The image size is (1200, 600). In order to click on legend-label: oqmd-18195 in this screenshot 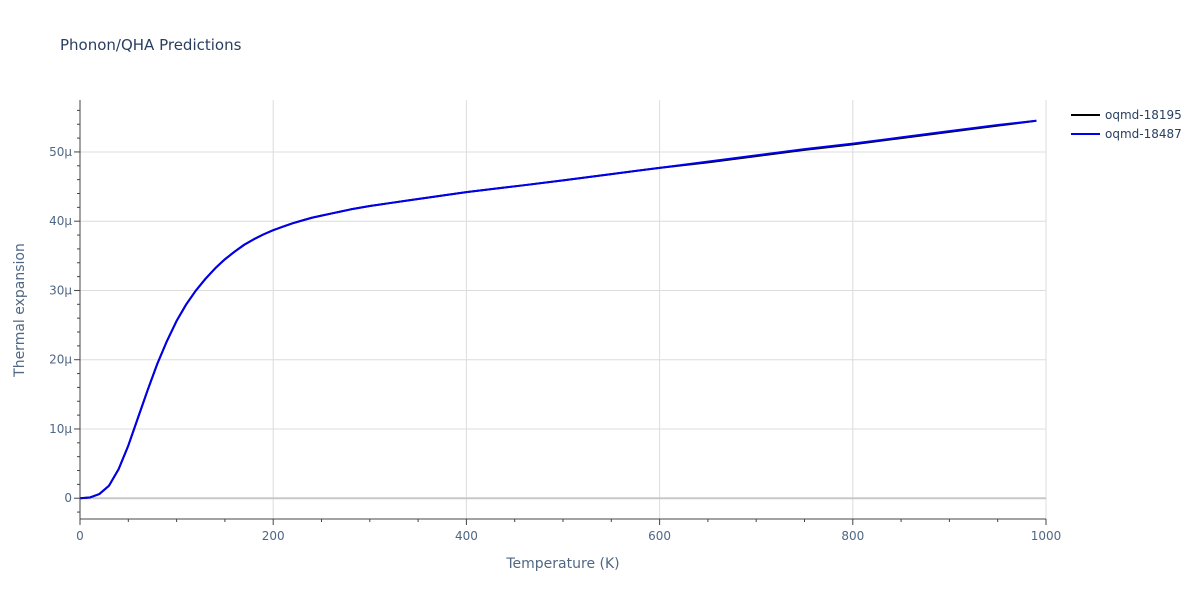, I will do `click(1143, 115)`.